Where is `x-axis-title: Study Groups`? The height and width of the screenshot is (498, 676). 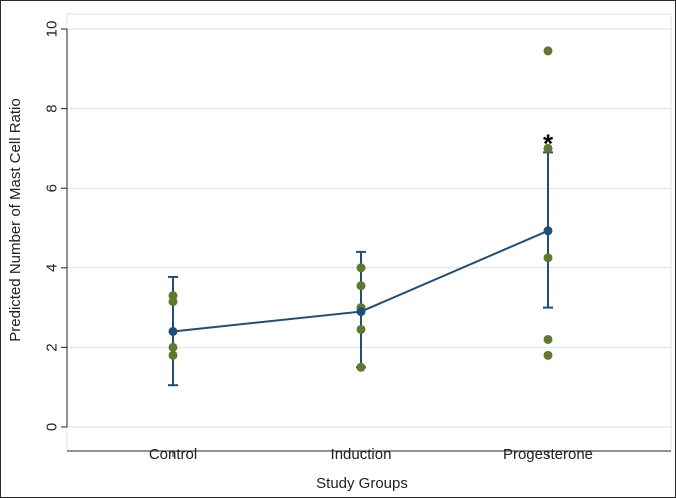
x-axis-title: Study Groups is located at coordinates (362, 483).